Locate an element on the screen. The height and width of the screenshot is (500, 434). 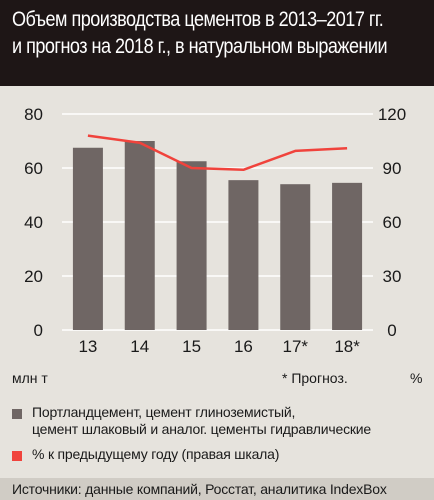
y2-tick-label-0: 0 is located at coordinates (391, 330).